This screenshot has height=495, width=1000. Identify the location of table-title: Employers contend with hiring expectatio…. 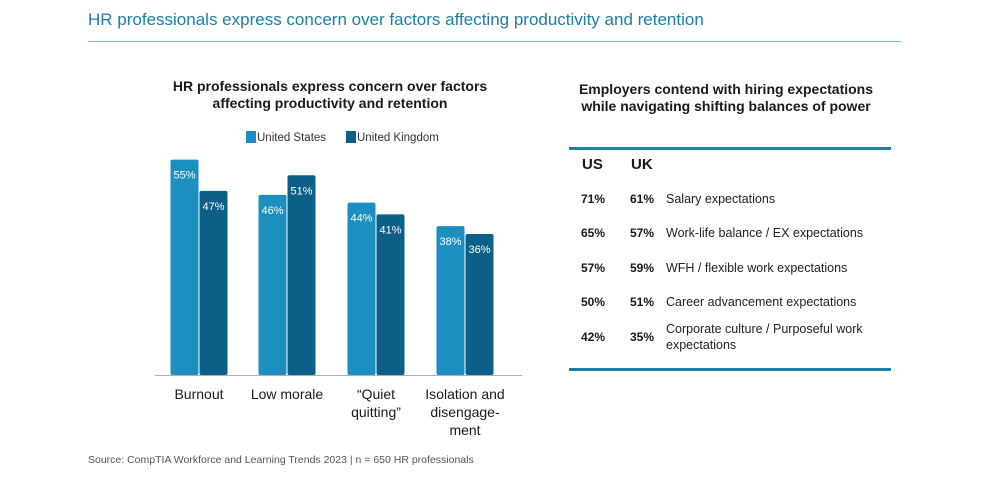
(726, 97).